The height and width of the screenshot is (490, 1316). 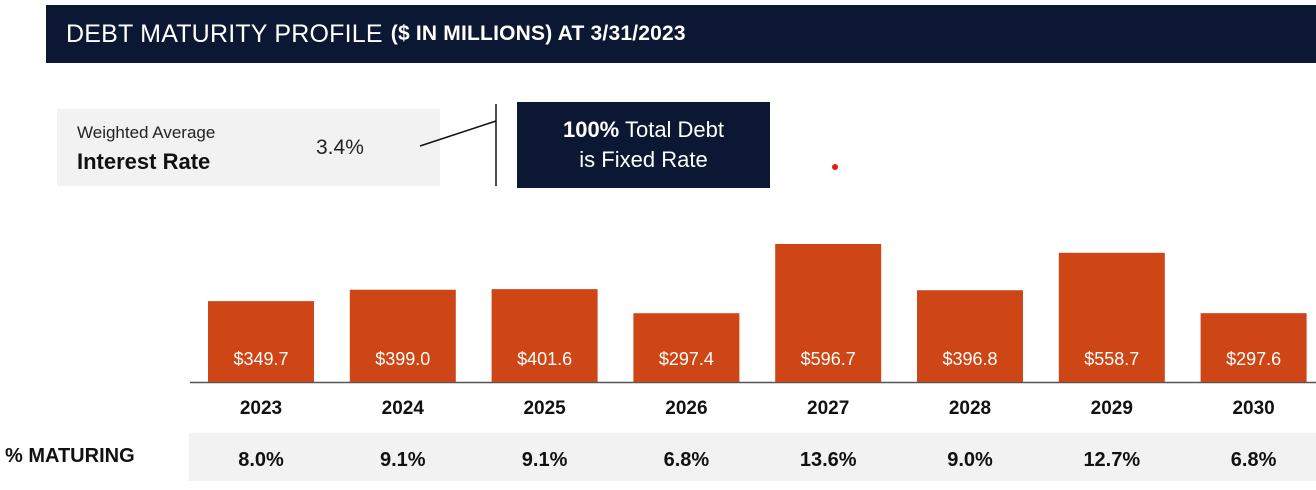 What do you see at coordinates (970, 460) in the screenshot?
I see `percent-maturing-2028: 9.0%` at bounding box center [970, 460].